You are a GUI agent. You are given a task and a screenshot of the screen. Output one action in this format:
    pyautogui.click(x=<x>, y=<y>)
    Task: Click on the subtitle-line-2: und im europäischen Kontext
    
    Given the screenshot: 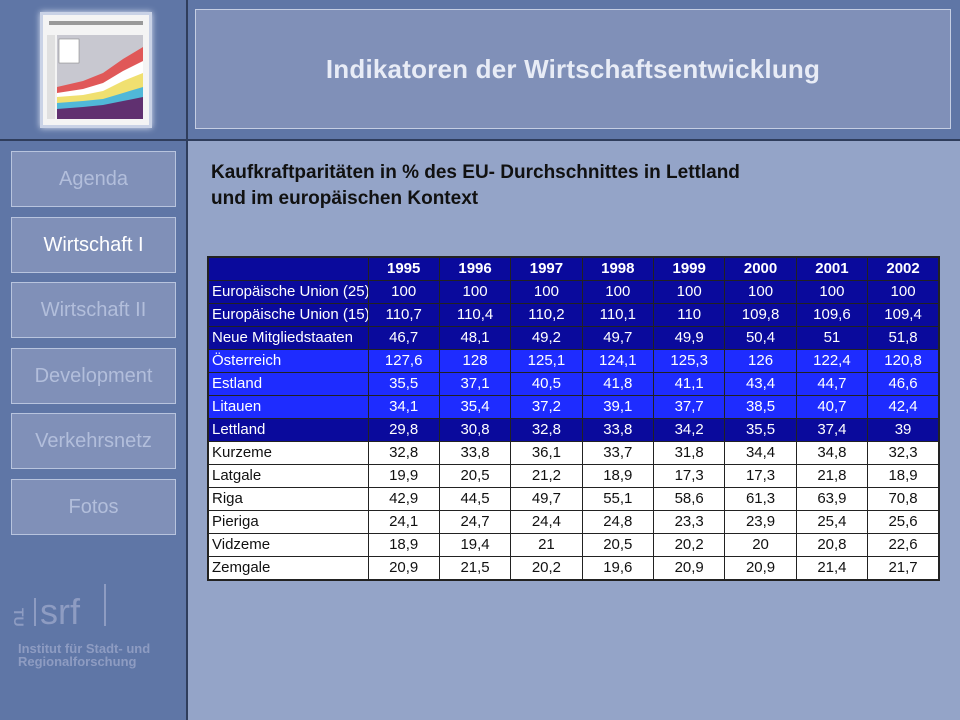 What is the action you would take?
    pyautogui.click(x=345, y=198)
    